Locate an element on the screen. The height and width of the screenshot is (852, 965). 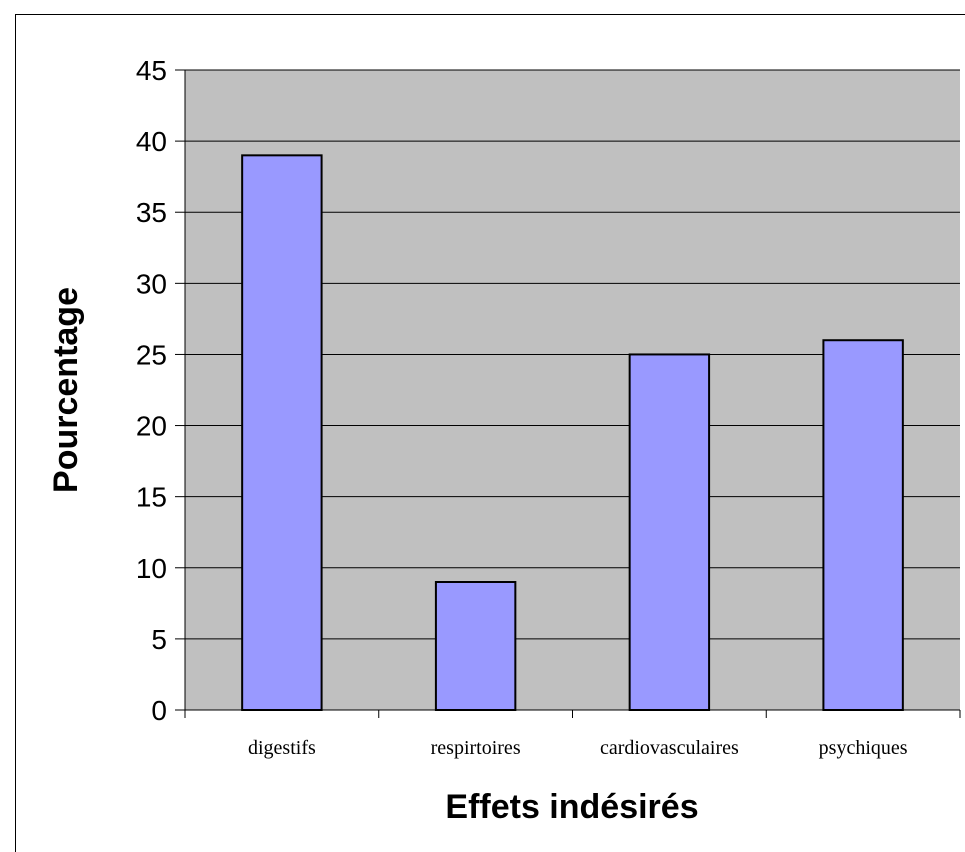
x-axis-title: Effets indésirés is located at coordinates (571, 807).